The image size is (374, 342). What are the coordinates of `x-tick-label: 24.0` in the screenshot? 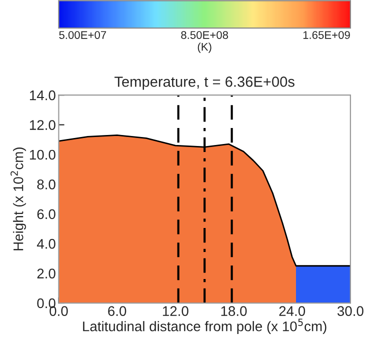 It's located at (292, 311).